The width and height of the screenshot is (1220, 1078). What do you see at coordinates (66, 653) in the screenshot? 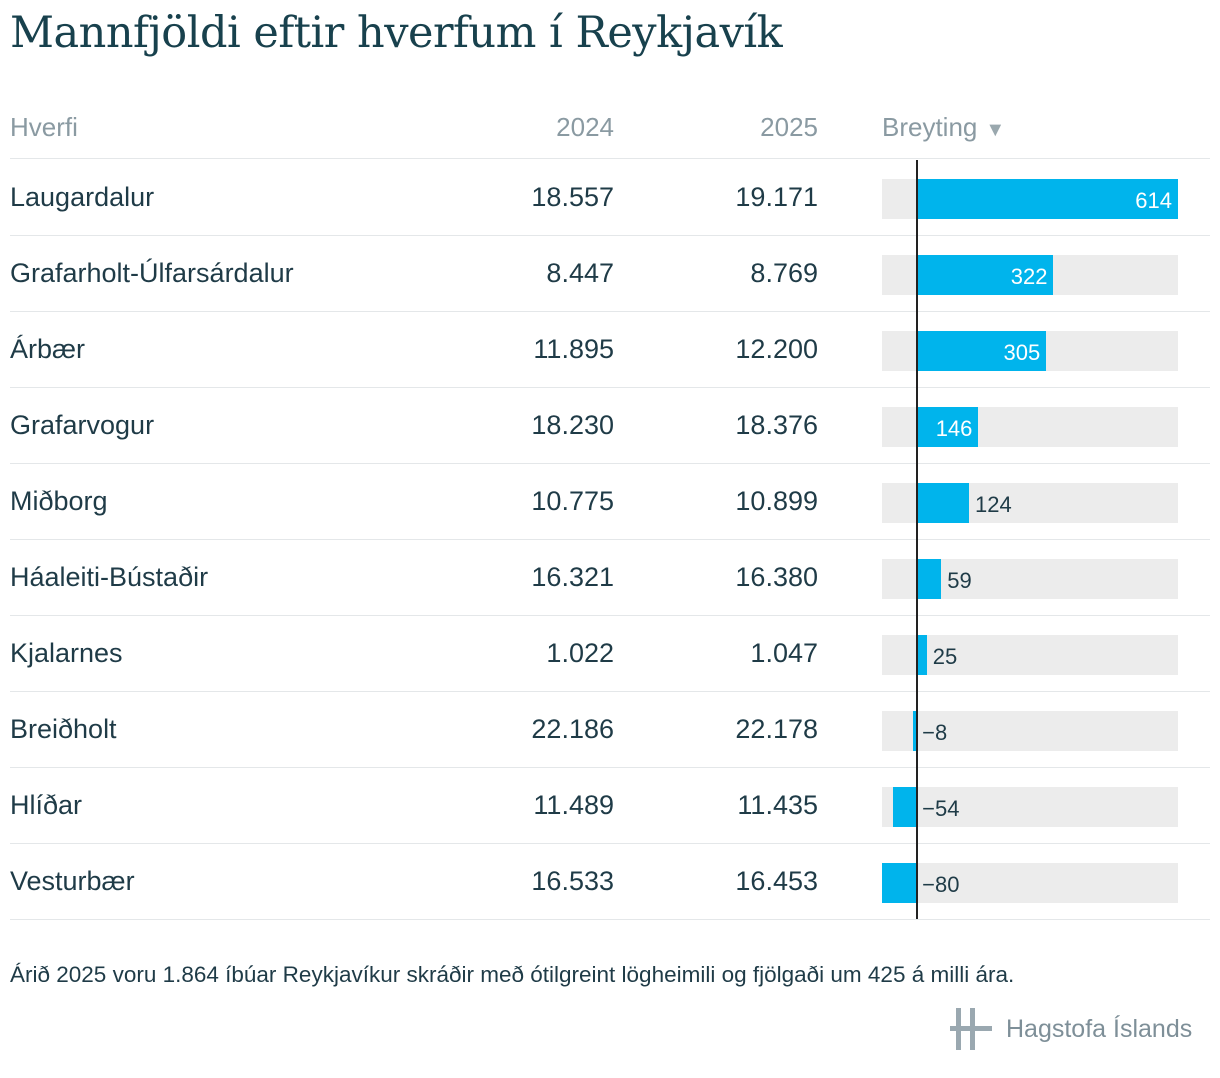
I see `row-hverfi-name: Kjalarnes` at bounding box center [66, 653].